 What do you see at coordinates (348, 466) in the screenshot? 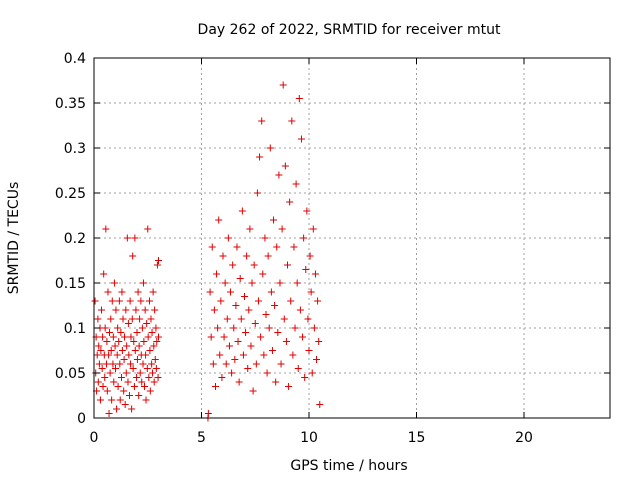
I see `x-axis-label: GPS time / hours` at bounding box center [348, 466].